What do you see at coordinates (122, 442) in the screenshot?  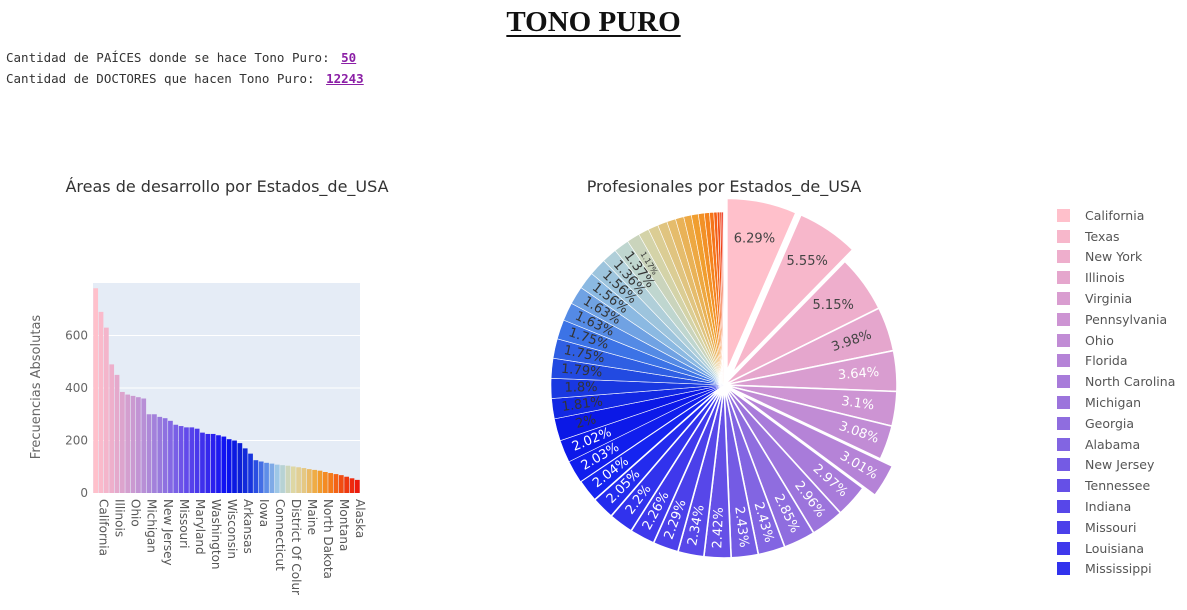 I see `bar-pennsylvania` at bounding box center [122, 442].